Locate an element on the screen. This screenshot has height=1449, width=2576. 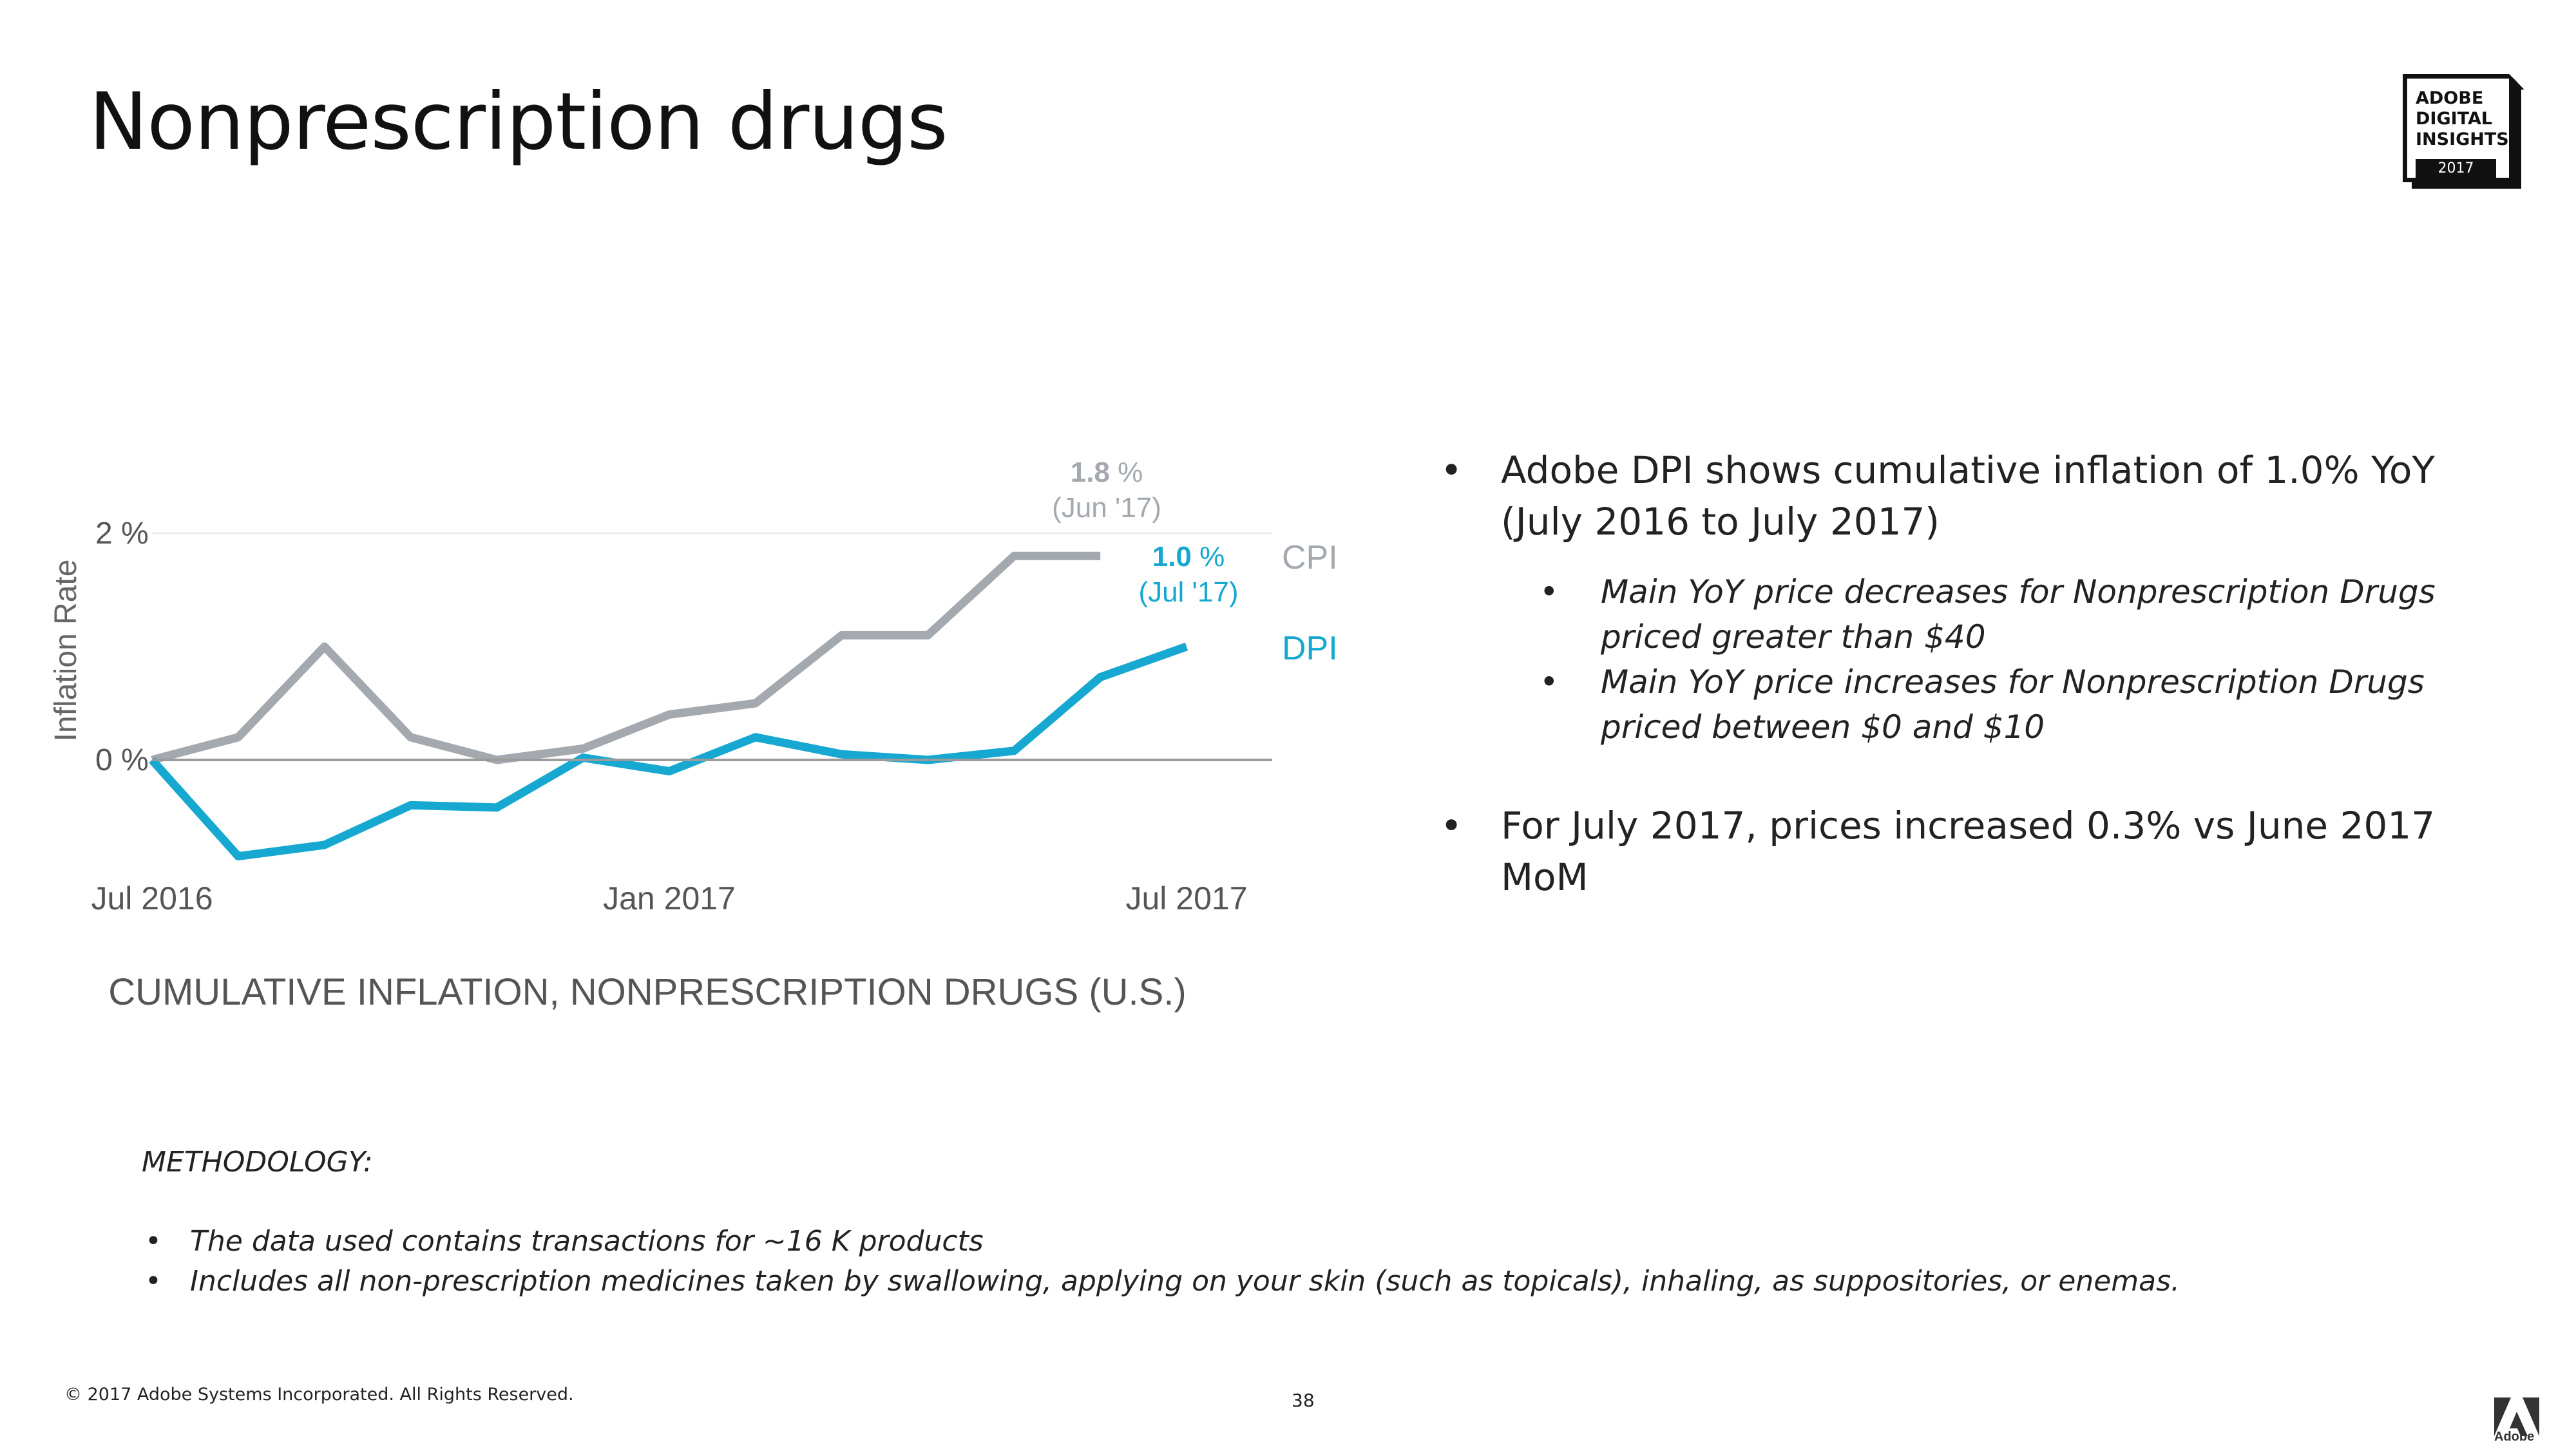
cpi-annotation-date: (Jun '17) is located at coordinates (1106, 508).